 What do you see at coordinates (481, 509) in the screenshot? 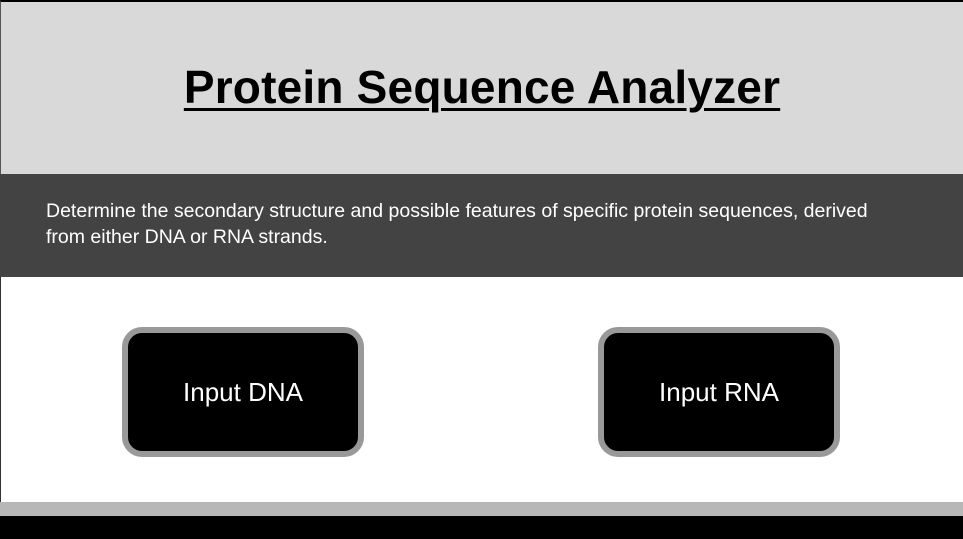
I see `footer-divider` at bounding box center [481, 509].